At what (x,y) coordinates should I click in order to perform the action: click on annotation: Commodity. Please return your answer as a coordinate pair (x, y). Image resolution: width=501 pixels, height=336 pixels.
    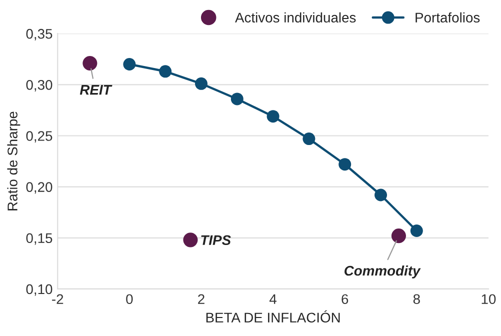
    Looking at the image, I should click on (382, 271).